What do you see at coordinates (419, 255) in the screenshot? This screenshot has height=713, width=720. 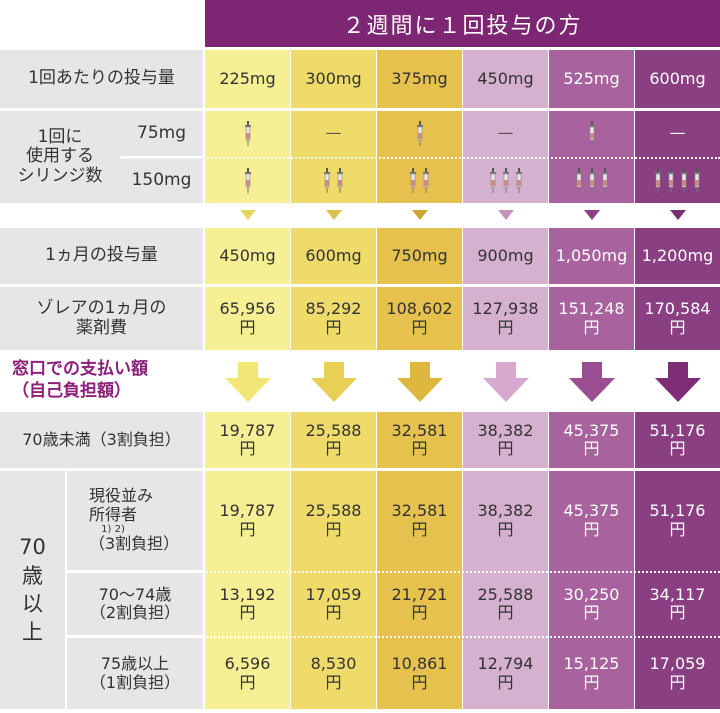 I see `monthly-value-2: 750mg` at bounding box center [419, 255].